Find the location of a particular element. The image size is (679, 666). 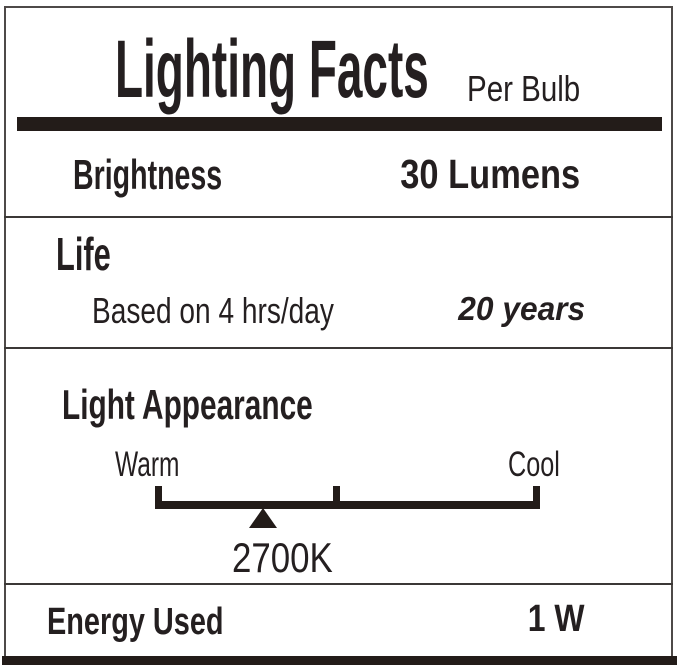

cool-label: Cool is located at coordinates (534, 464).